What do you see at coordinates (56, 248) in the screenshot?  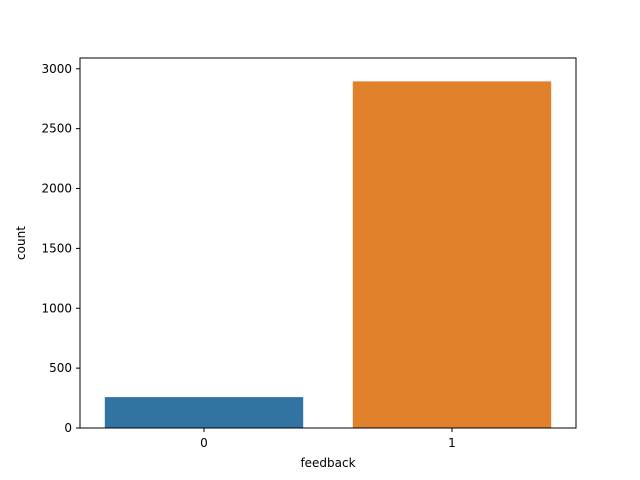 I see `y-tick-label: 1500` at bounding box center [56, 248].